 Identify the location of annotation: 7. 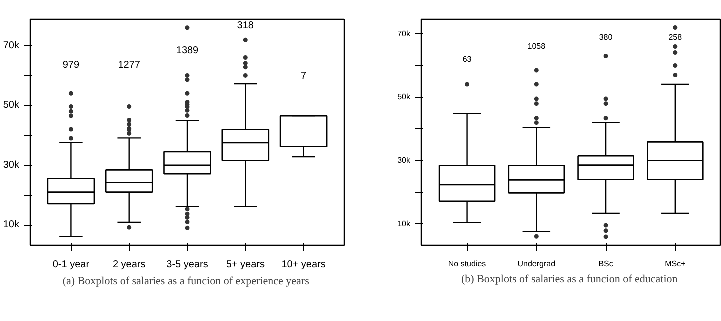
(304, 76).